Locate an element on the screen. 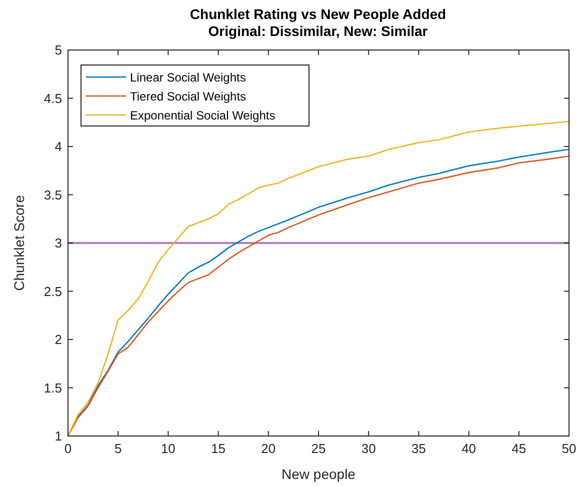  x-tick-label: 0 is located at coordinates (68, 448).